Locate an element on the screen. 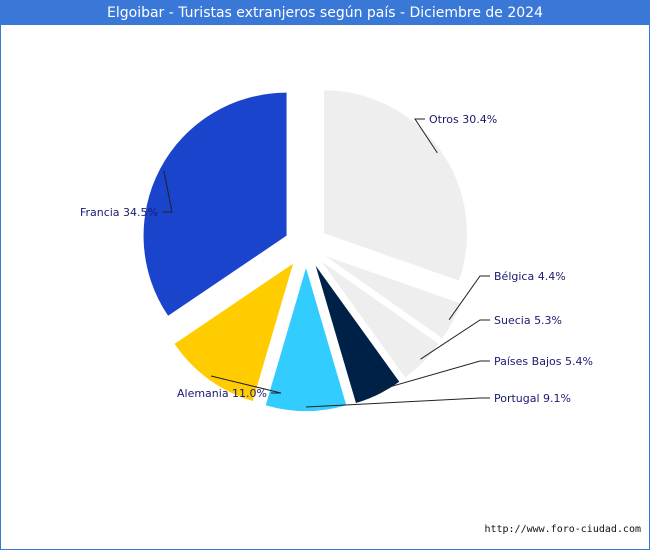  pie-slice-bélgica is located at coordinates (393, 297).